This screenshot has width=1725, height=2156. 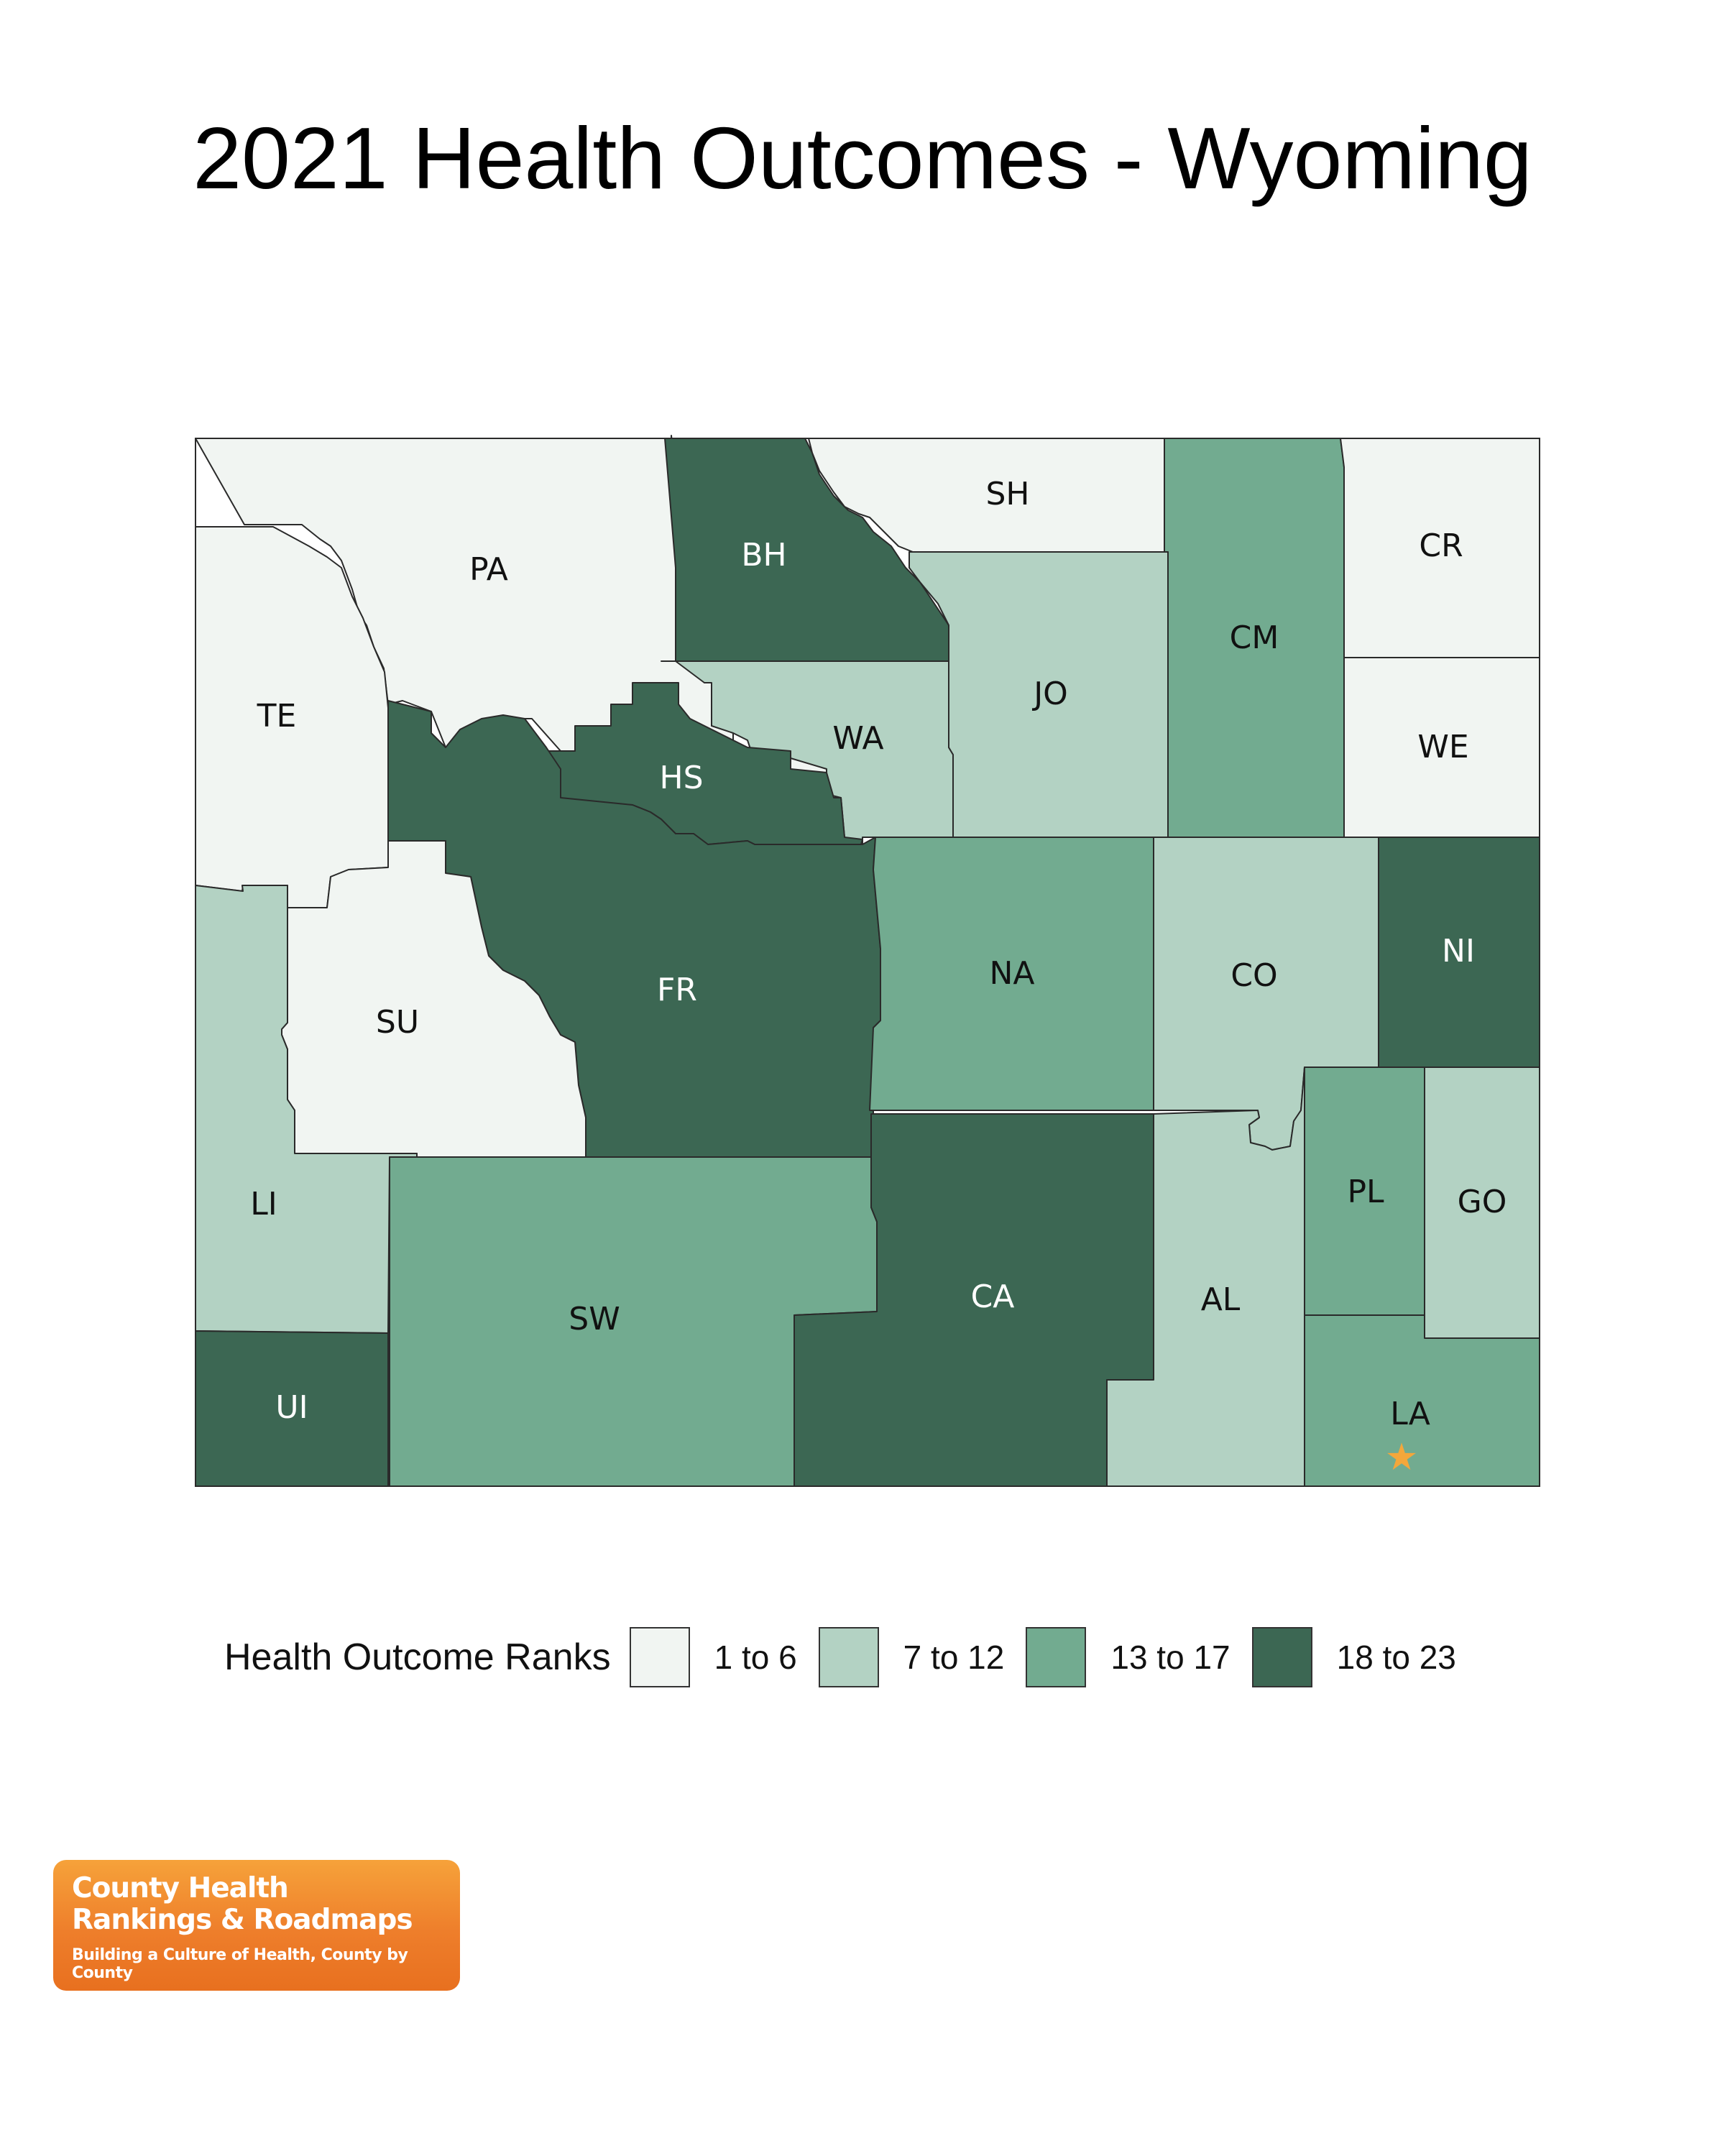 I want to click on county-label-al: AL, so click(x=1221, y=1299).